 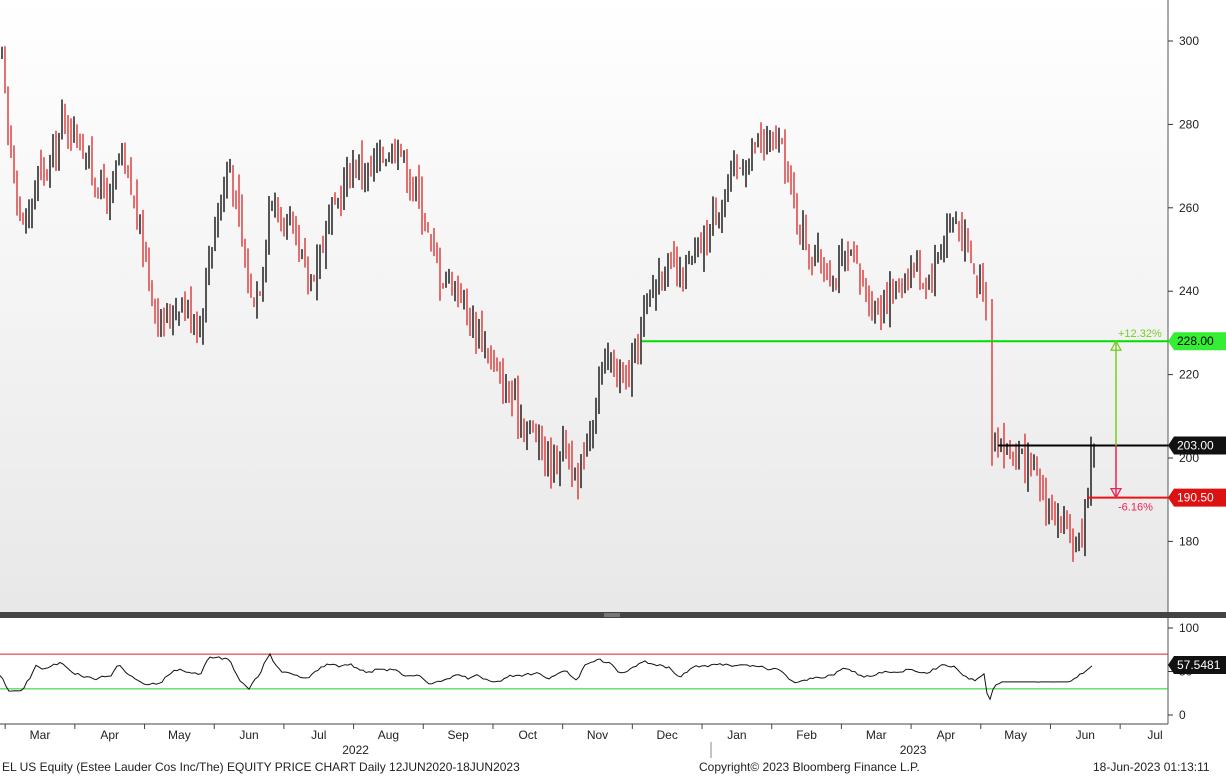 I want to click on rsi-last-value-tag: 57.5481, so click(x=1197, y=664).